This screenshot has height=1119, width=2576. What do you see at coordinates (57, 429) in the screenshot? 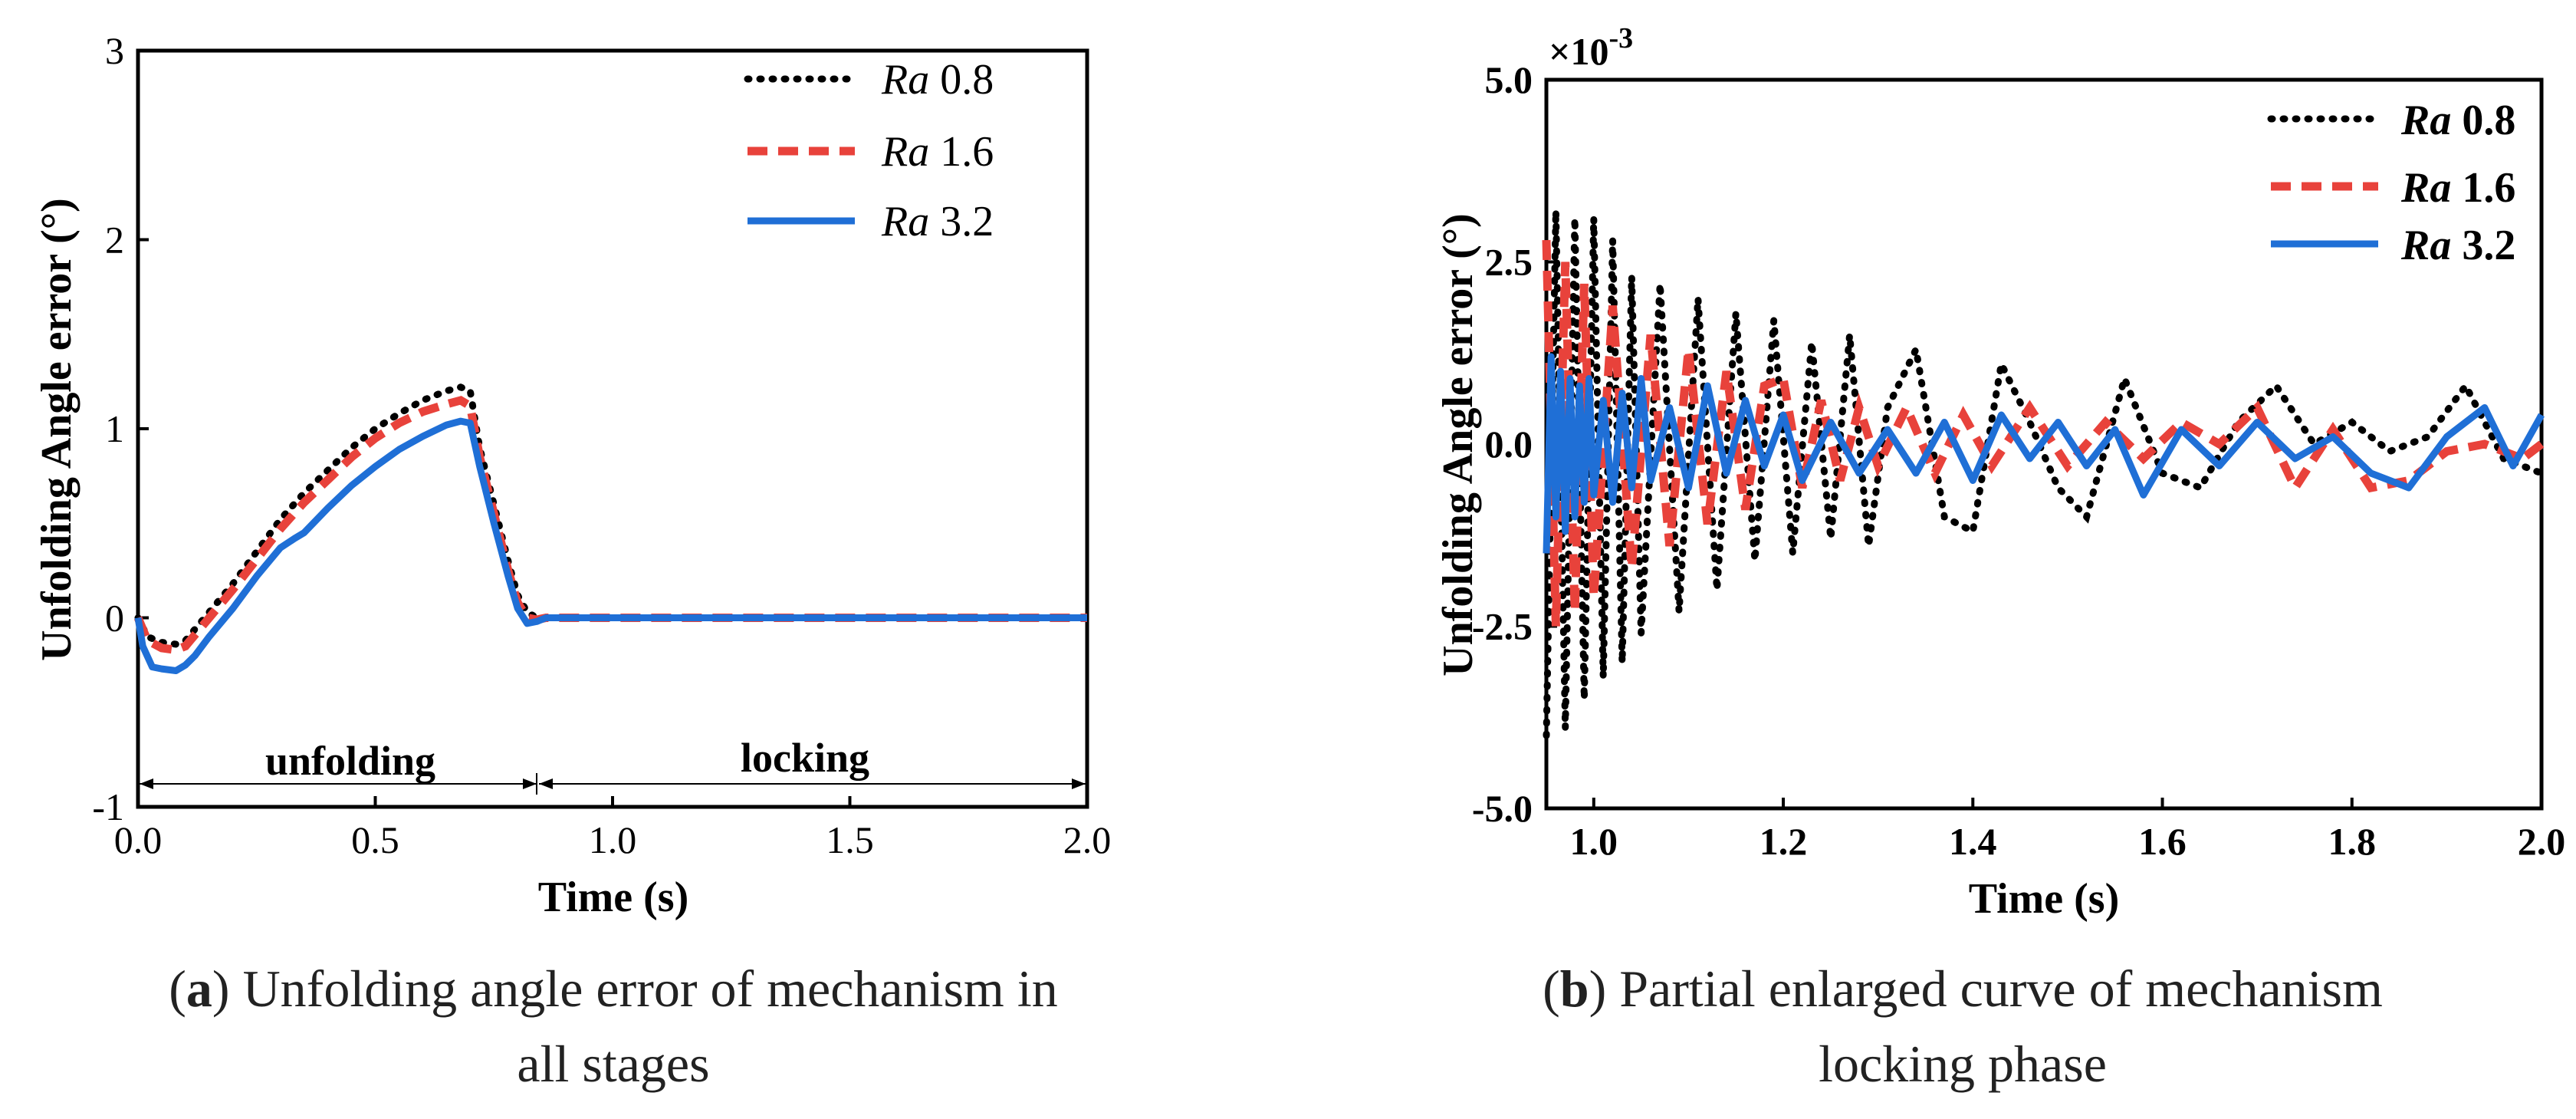
I see `y-axis-label-a: Unfolding Angle error (°)` at bounding box center [57, 429].